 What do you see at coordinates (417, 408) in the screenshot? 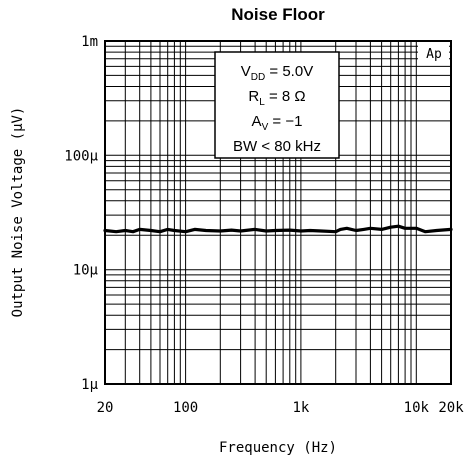
I see `x-tick-label: 10k` at bounding box center [417, 408].